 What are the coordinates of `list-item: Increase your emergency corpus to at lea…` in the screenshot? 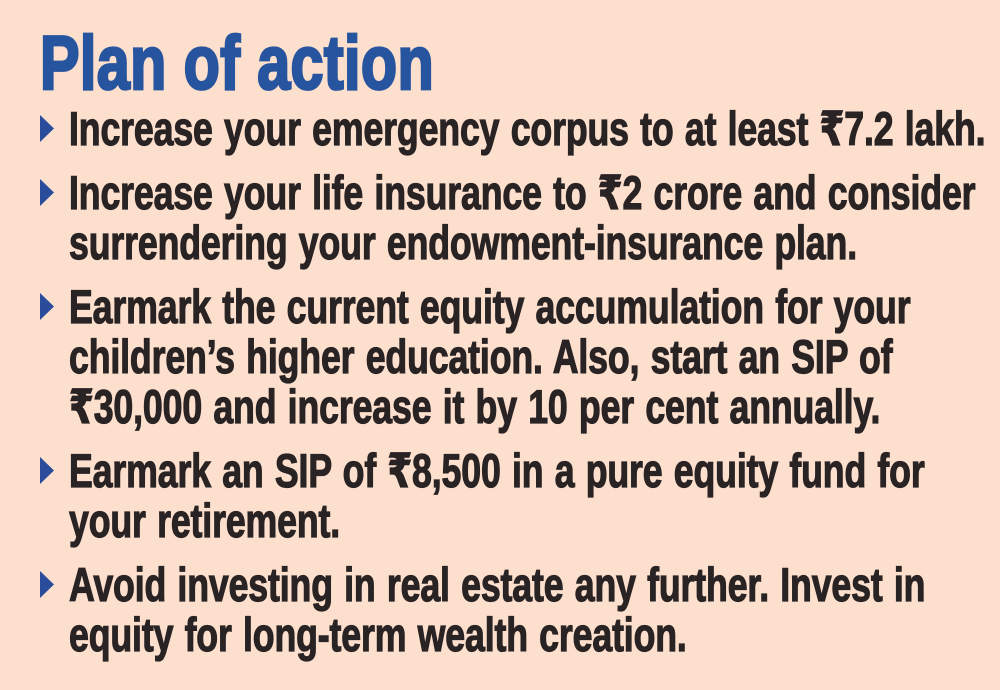 It's located at (520, 128).